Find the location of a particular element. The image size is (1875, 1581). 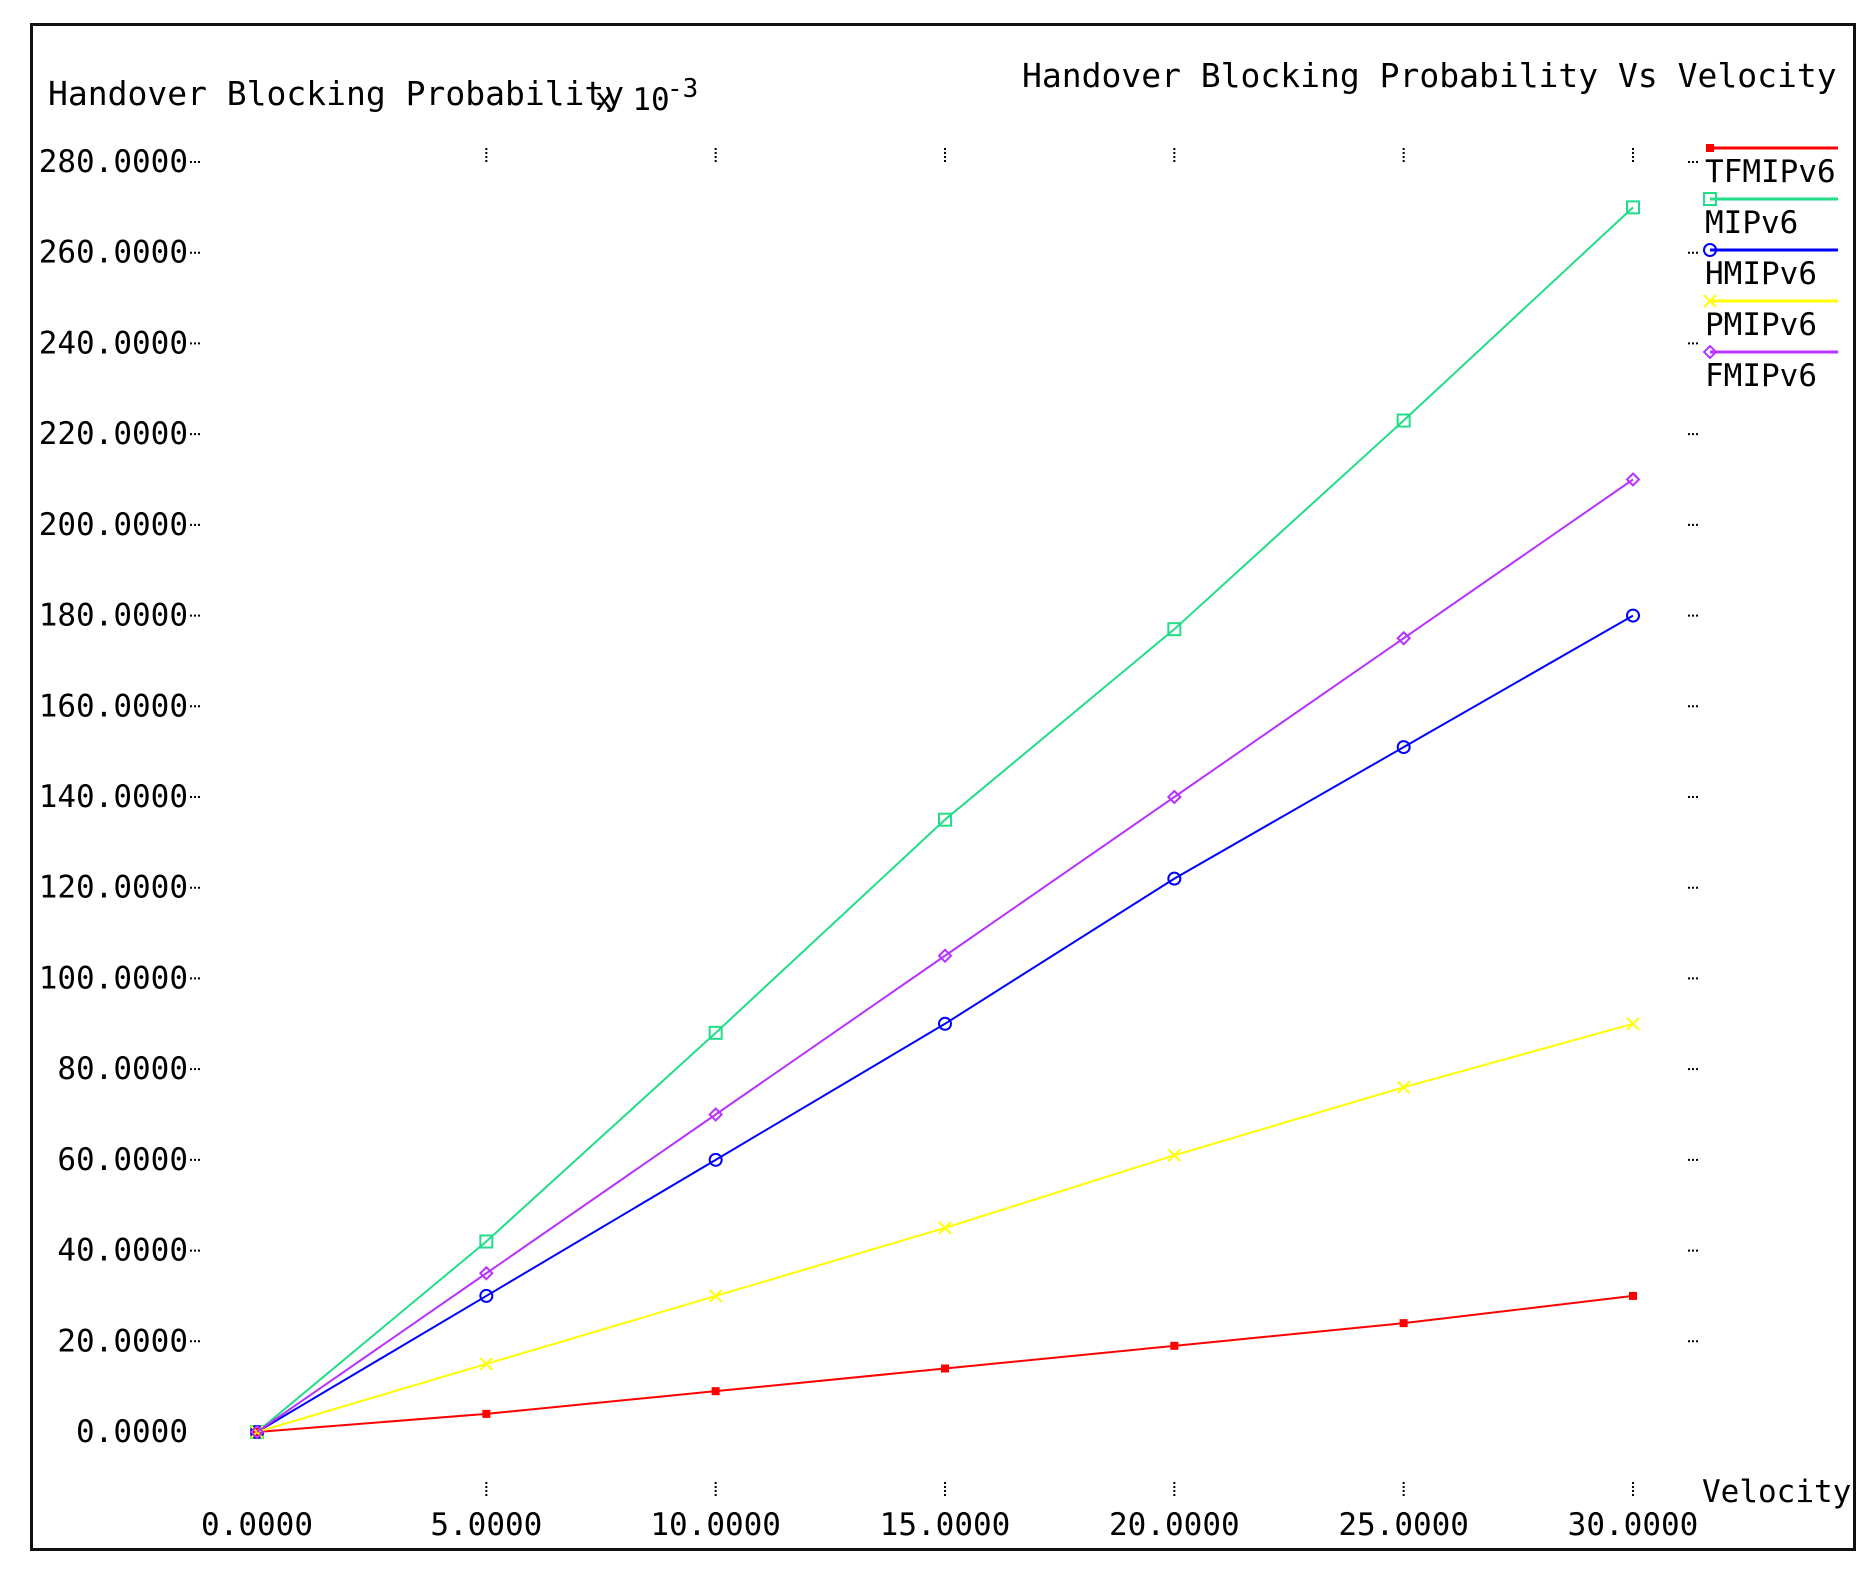

y-axis-scale-base: x 10 is located at coordinates (632, 100).